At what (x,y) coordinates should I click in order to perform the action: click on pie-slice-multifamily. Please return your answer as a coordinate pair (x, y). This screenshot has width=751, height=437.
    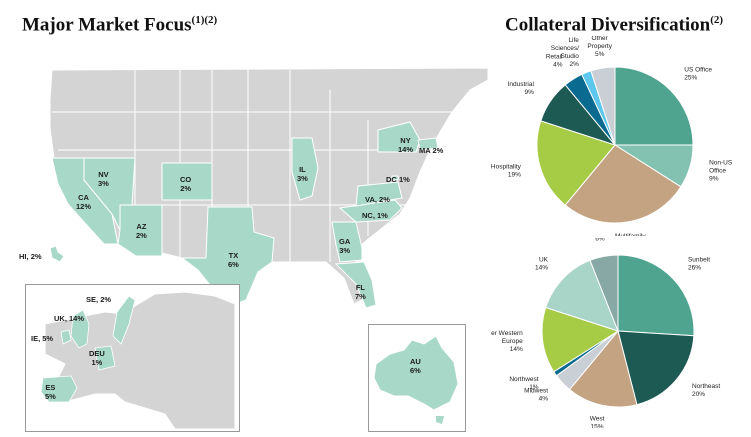
    Looking at the image, I should click on (623, 184).